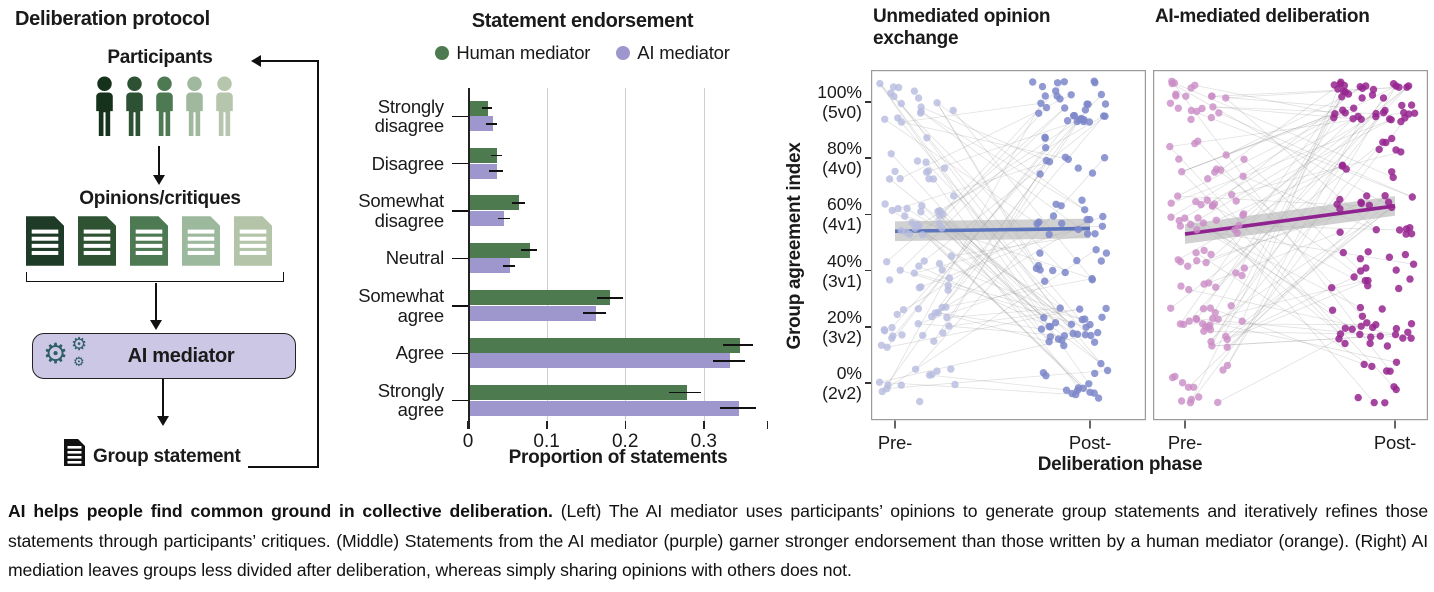  I want to click on ai-mediator-label: AI mediator, so click(181, 355).